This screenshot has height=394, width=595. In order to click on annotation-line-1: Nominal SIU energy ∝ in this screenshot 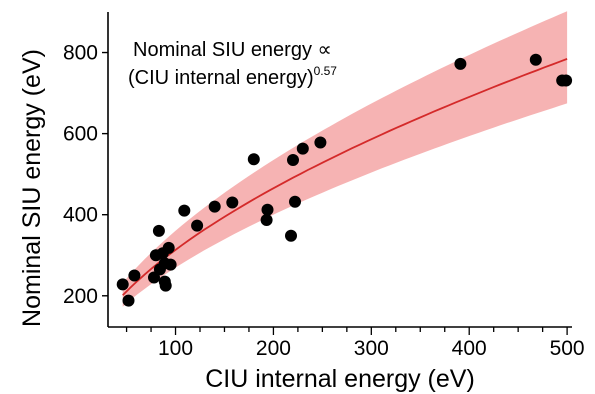, I will do `click(232, 50)`.